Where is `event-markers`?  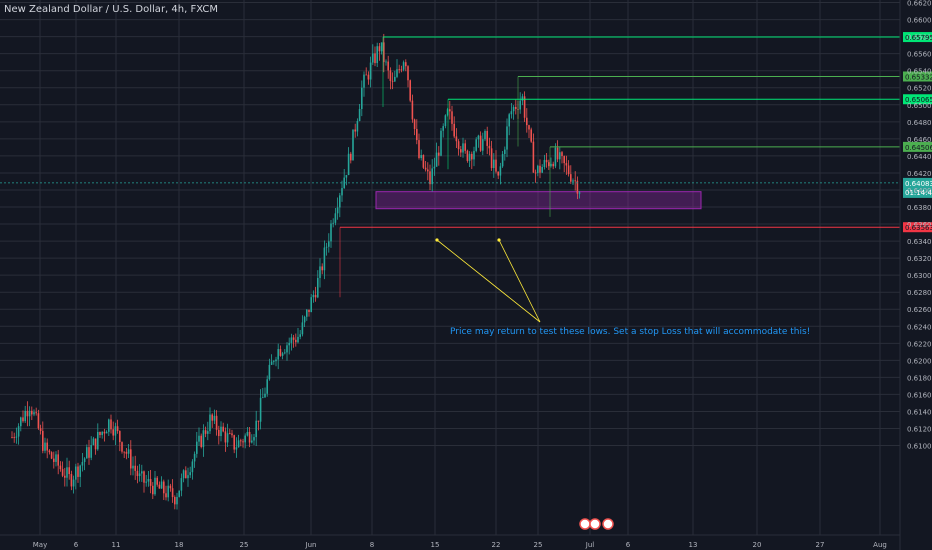 event-markers is located at coordinates (596, 524).